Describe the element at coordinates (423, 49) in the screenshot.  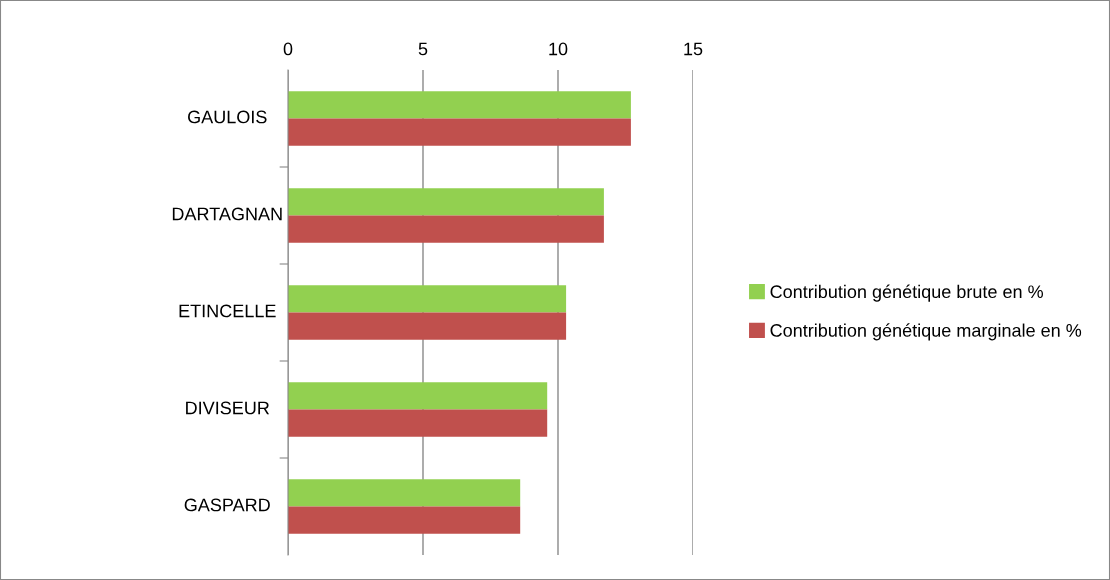
I see `x-tick-label: 5` at that location.